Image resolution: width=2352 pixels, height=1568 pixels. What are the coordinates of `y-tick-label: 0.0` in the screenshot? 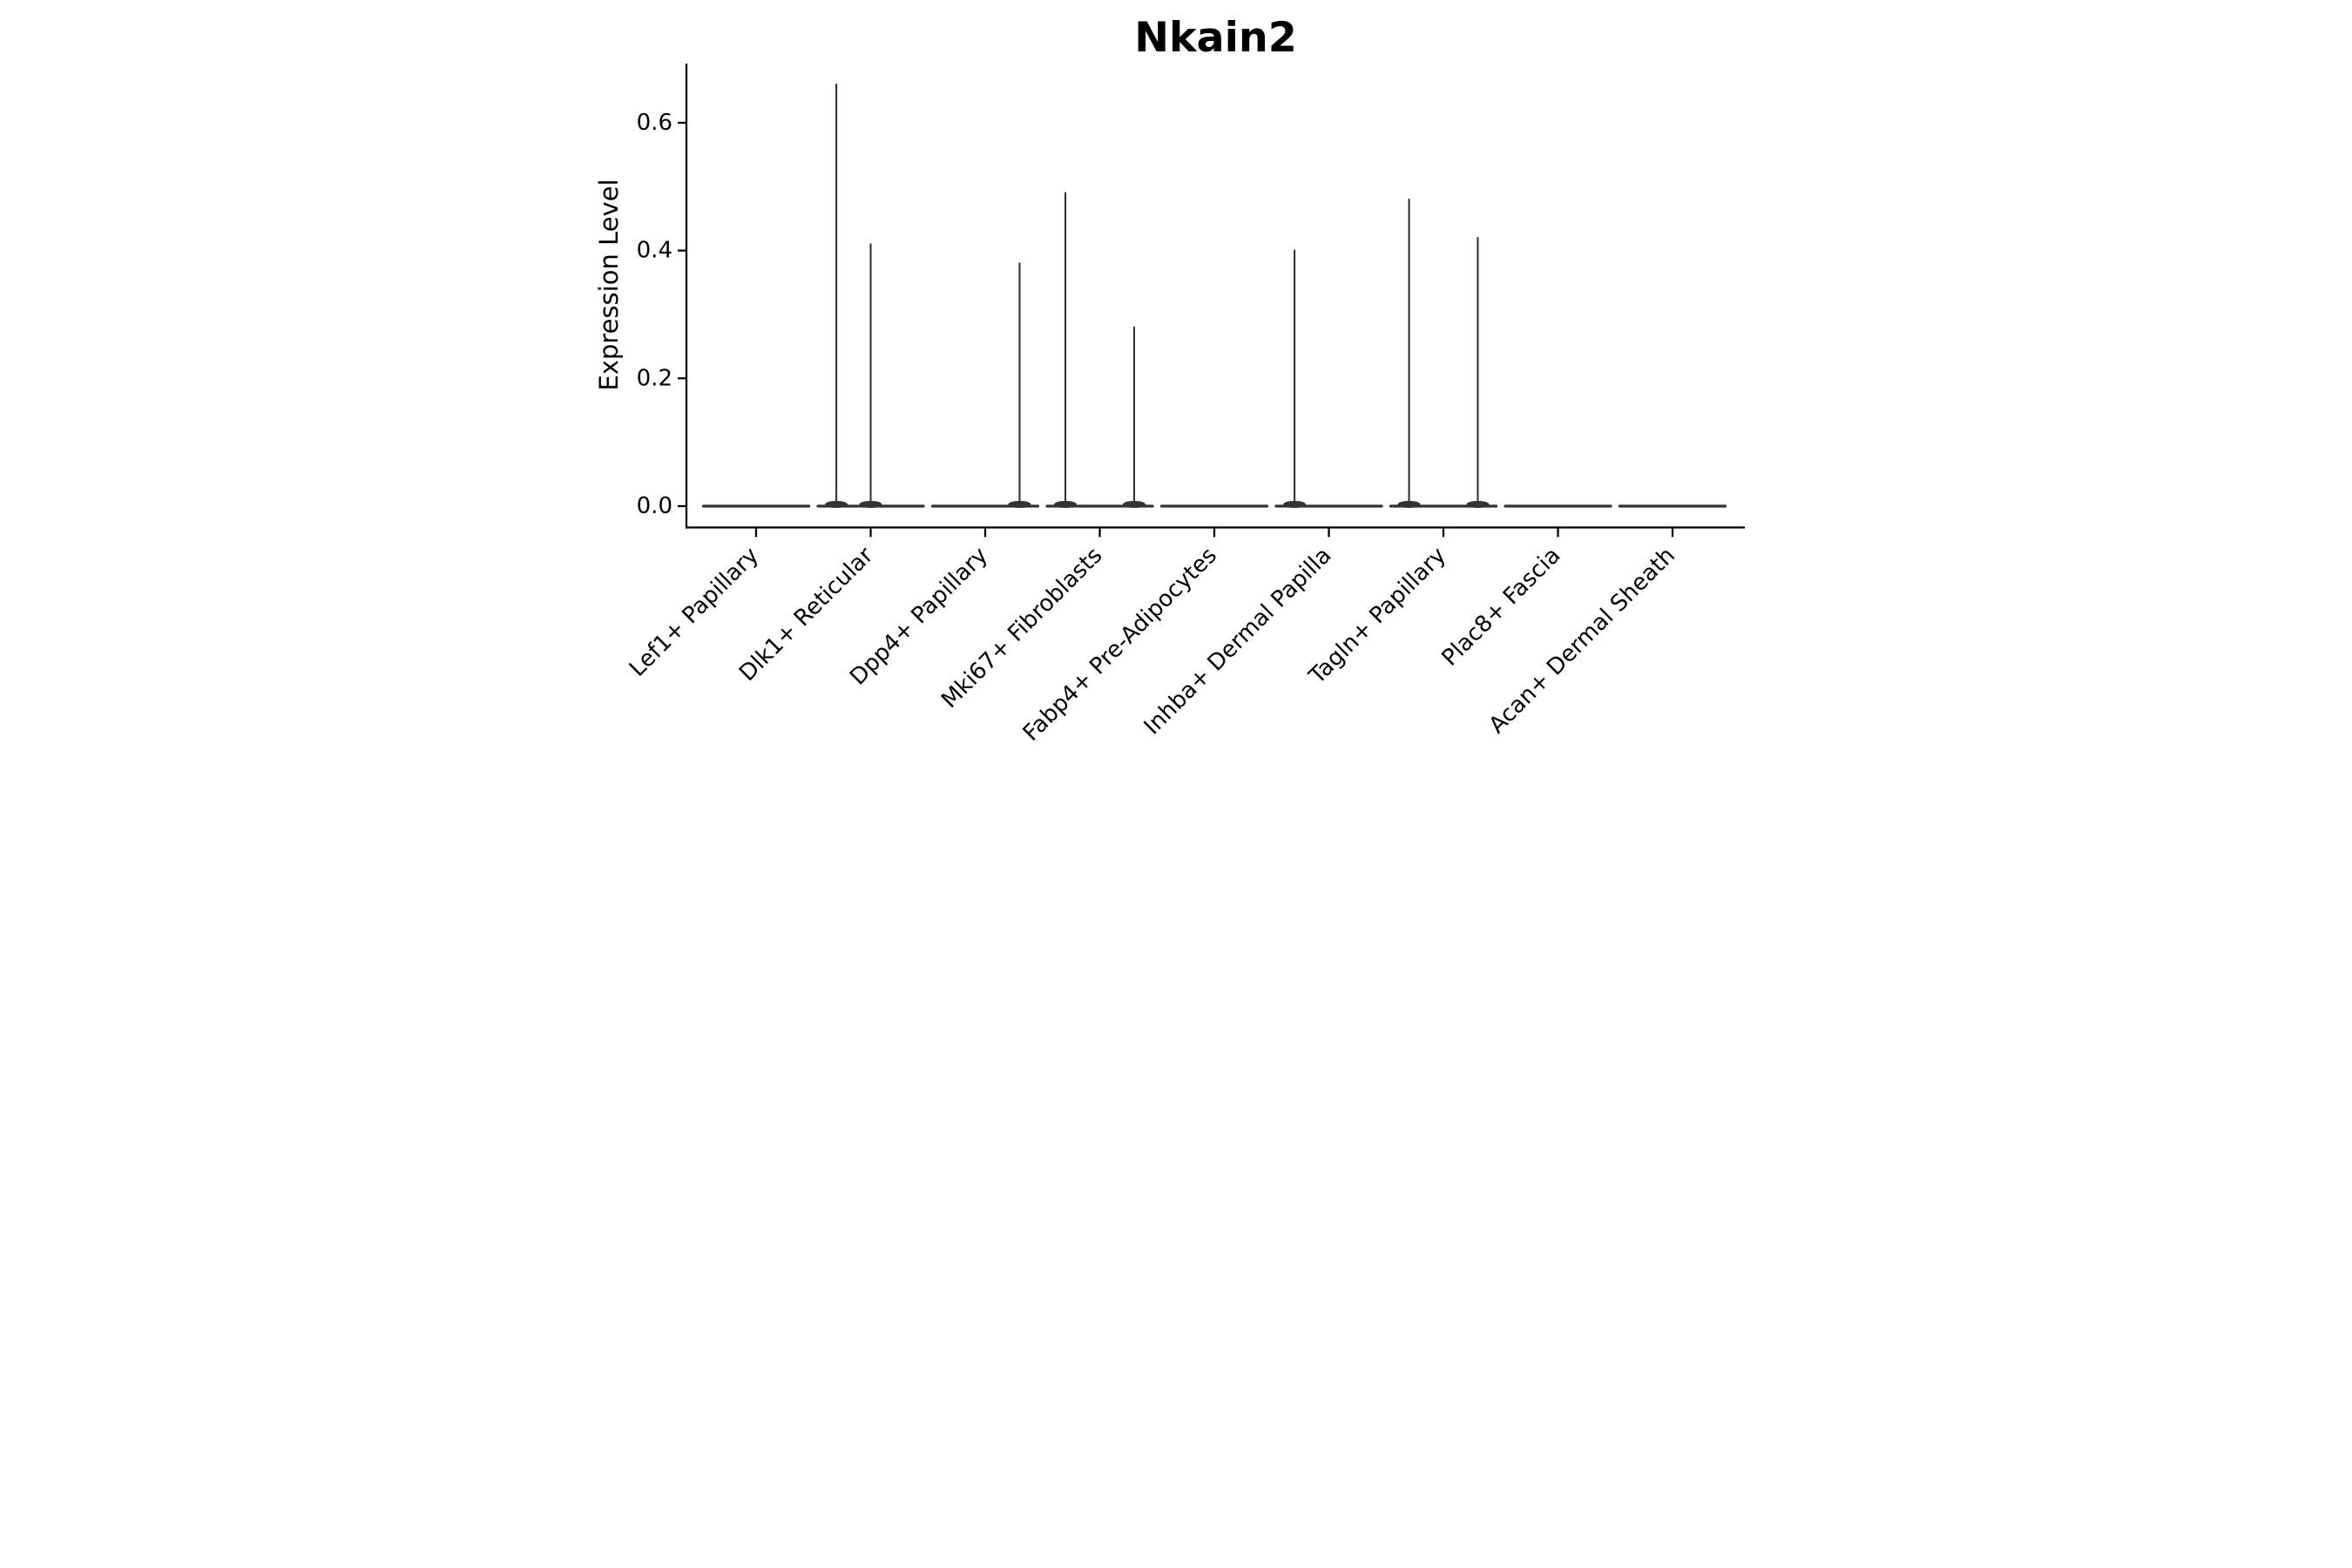 It's located at (654, 506).